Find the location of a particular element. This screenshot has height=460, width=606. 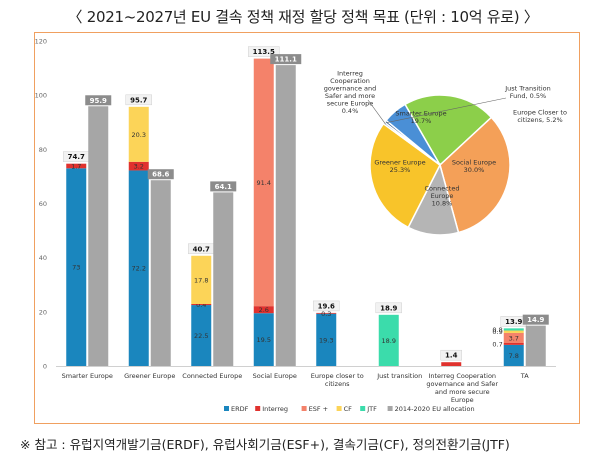

segment-value-label: 0.3 is located at coordinates (326, 314).